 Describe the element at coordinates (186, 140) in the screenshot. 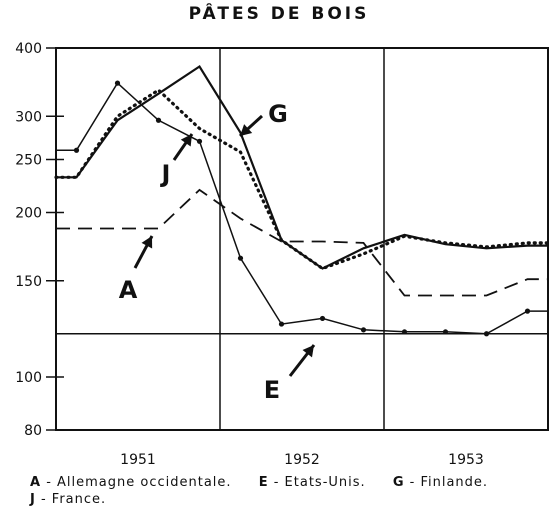

I see `annotation-arrowhead-j` at that location.